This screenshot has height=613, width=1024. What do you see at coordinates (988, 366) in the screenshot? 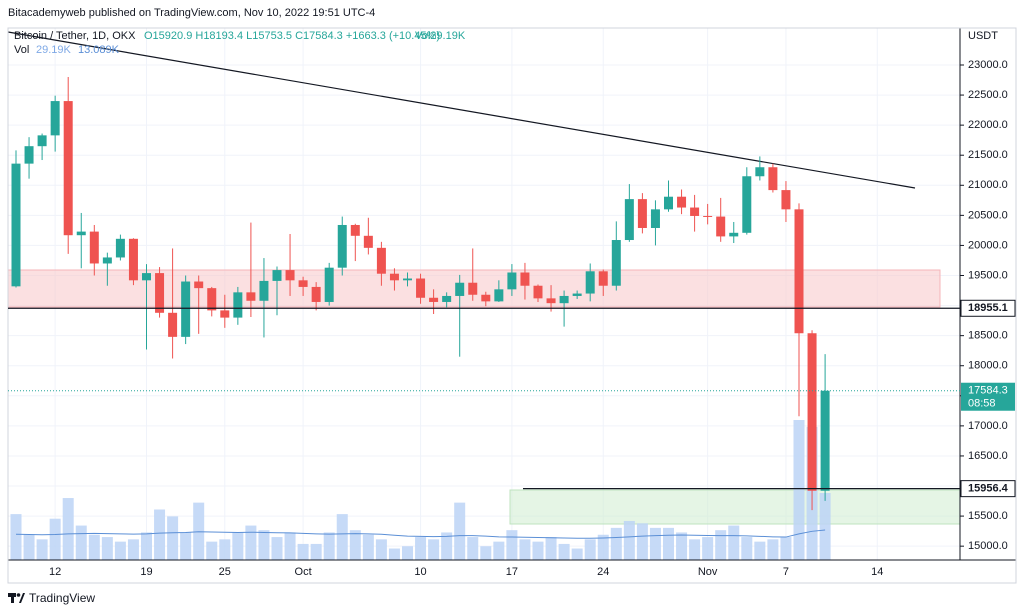
I see `y-tick-label: 18000.0` at bounding box center [988, 366].